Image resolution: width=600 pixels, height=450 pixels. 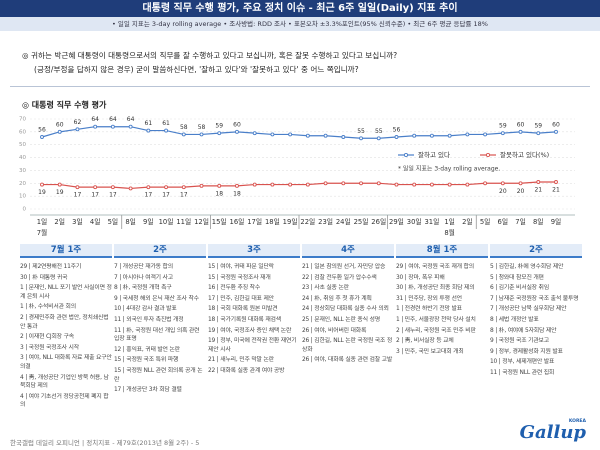 What do you see at coordinates (113, 221) in the screenshot?
I see `x-tick-label: 5일` at bounding box center [113, 221].